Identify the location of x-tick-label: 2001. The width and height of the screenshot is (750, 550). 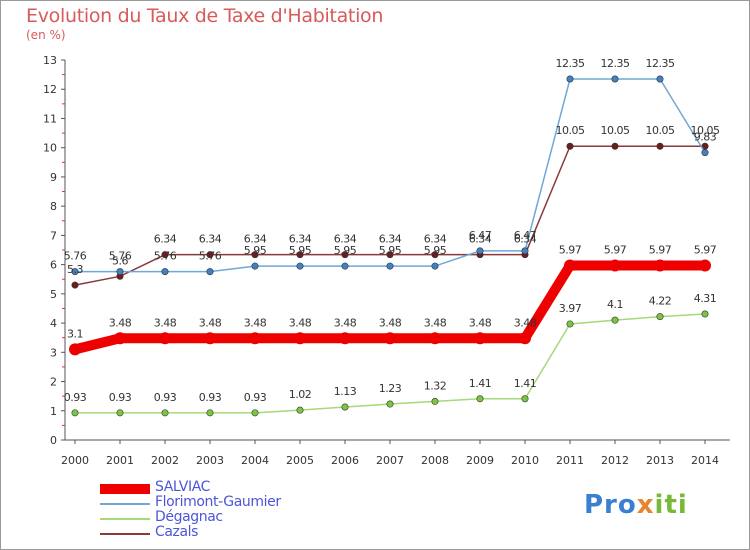
(120, 460).